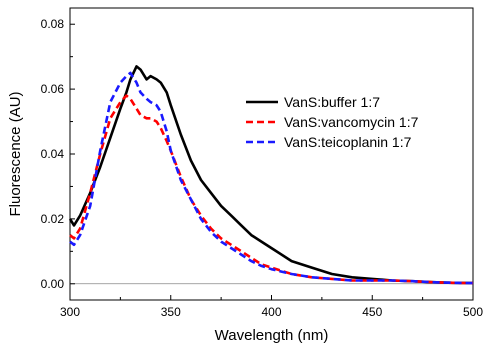 This screenshot has height=347, width=484. Describe the element at coordinates (70, 312) in the screenshot. I see `x-tick-label: 300` at that location.